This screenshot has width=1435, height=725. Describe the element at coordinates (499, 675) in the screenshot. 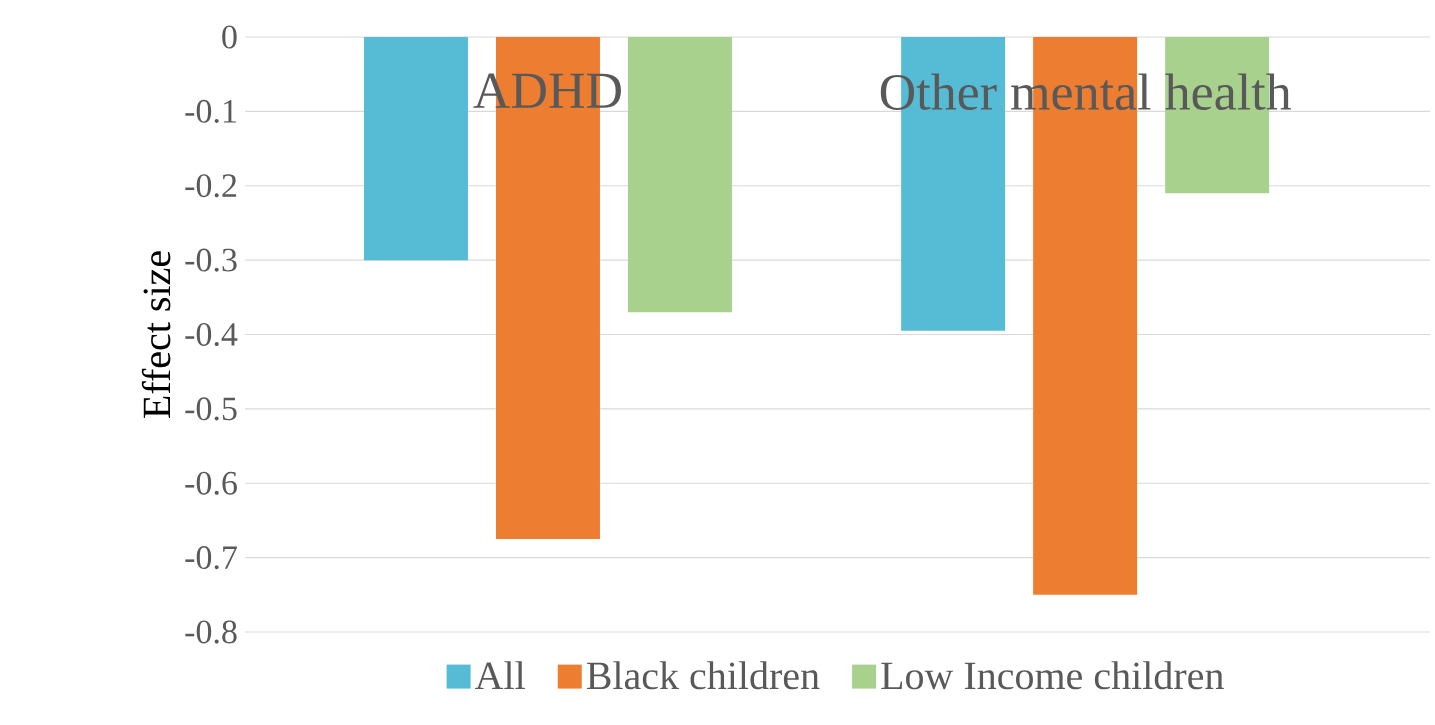

I see `legend-label: All` at that location.